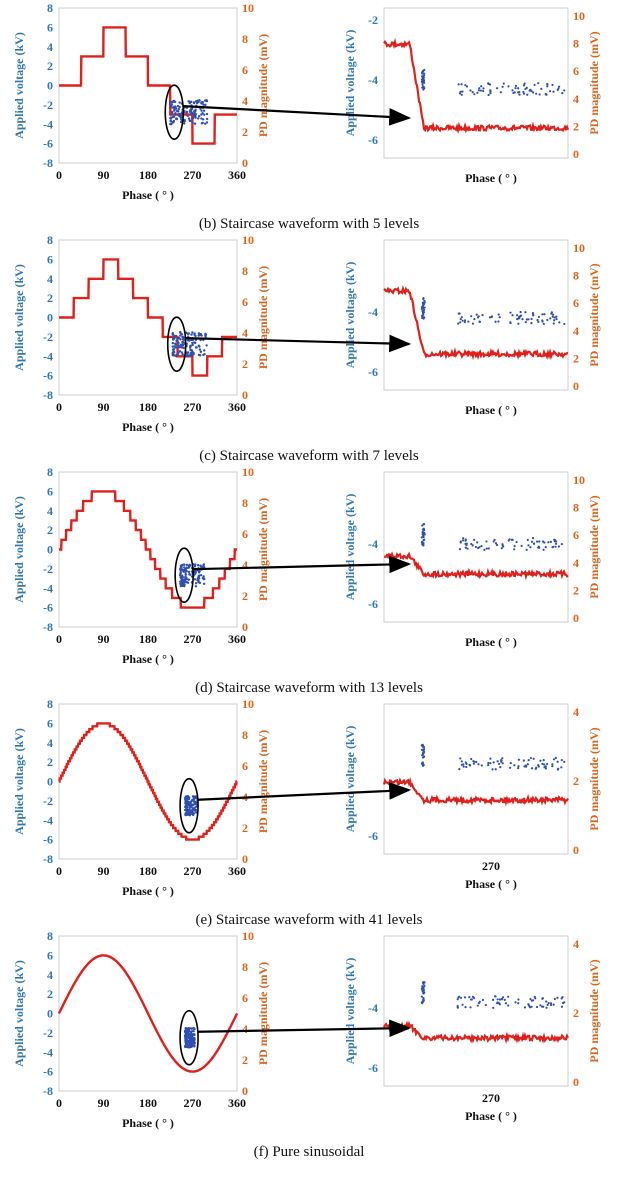  Describe the element at coordinates (576, 944) in the screenshot. I see `zoom-y-right-tick-label: 4` at that location.